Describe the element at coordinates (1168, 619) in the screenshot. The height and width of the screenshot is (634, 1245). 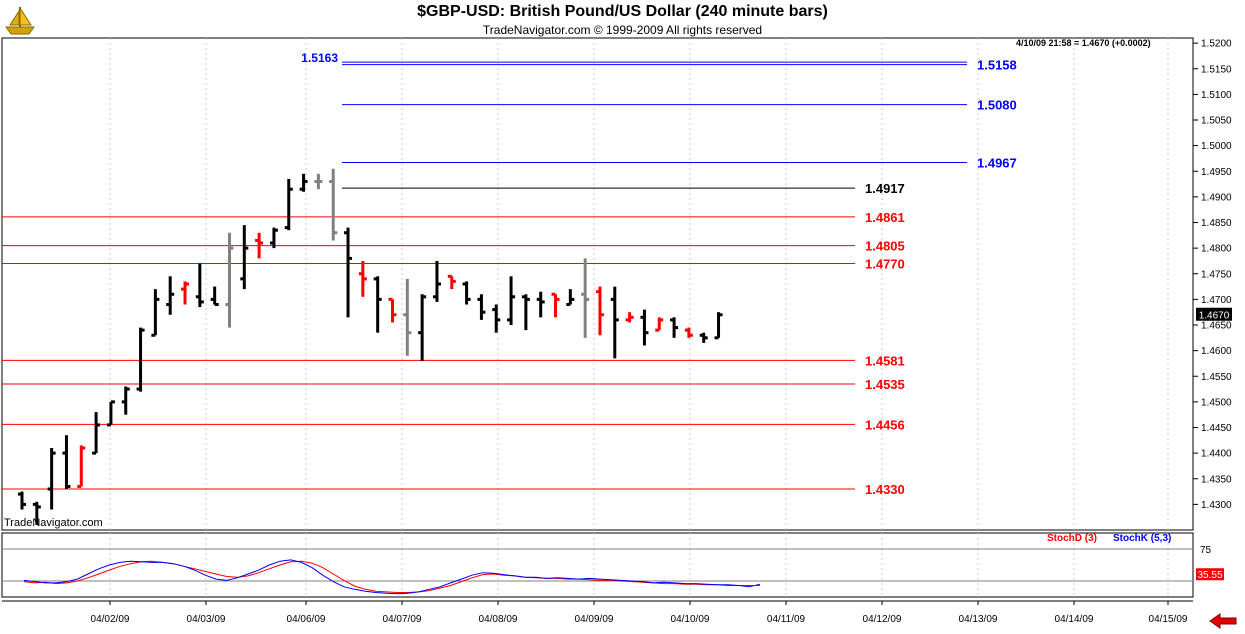
I see `x-tick-label: 04/15/09` at that location.